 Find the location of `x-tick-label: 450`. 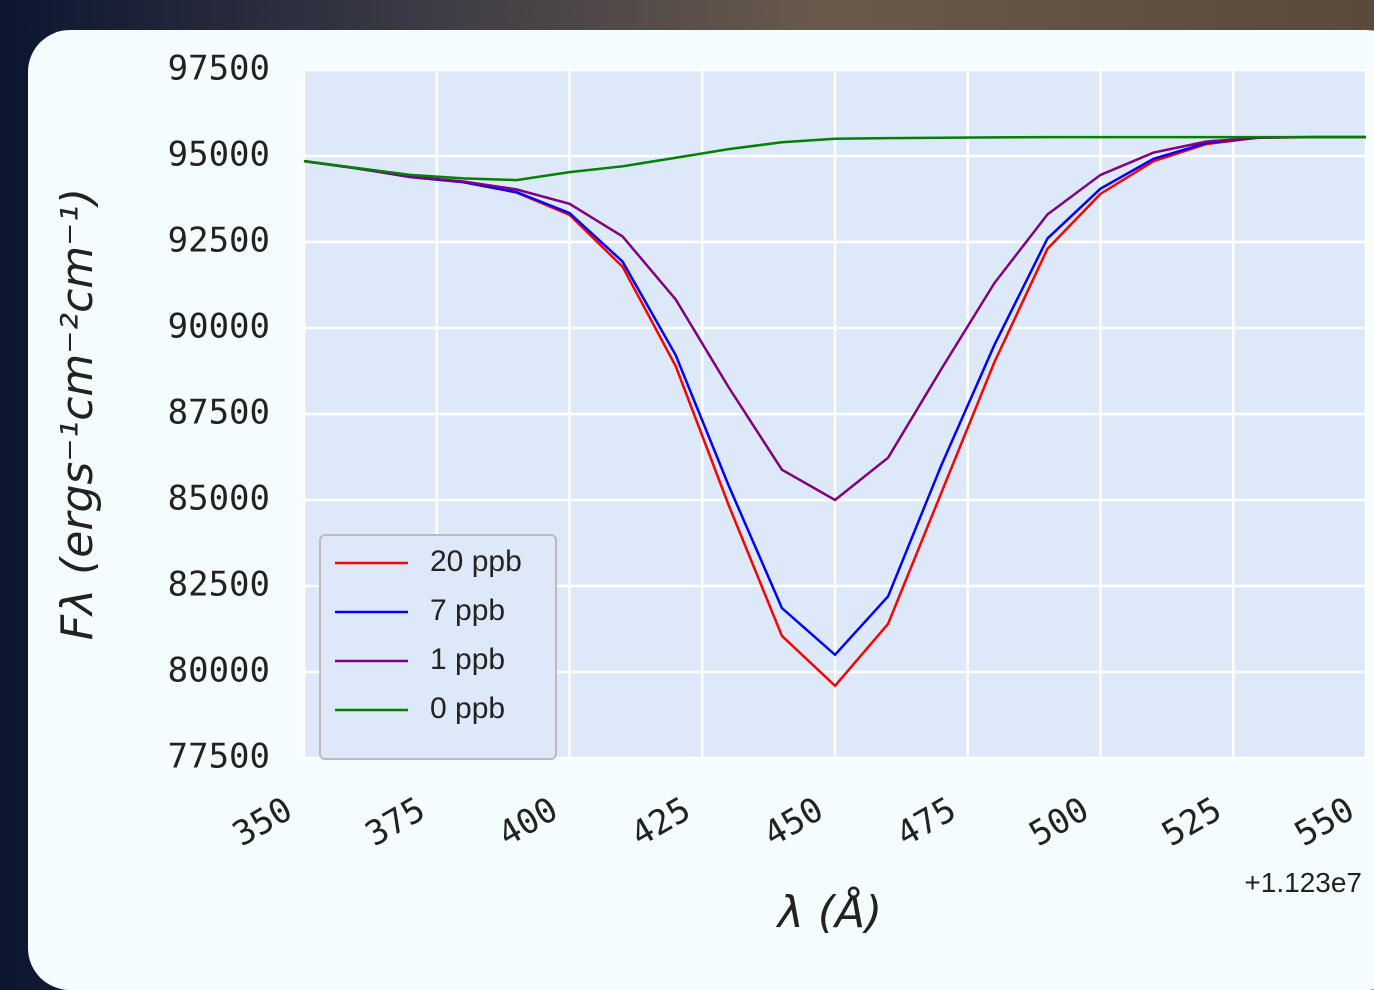

x-tick-label: 450 is located at coordinates (793, 821).